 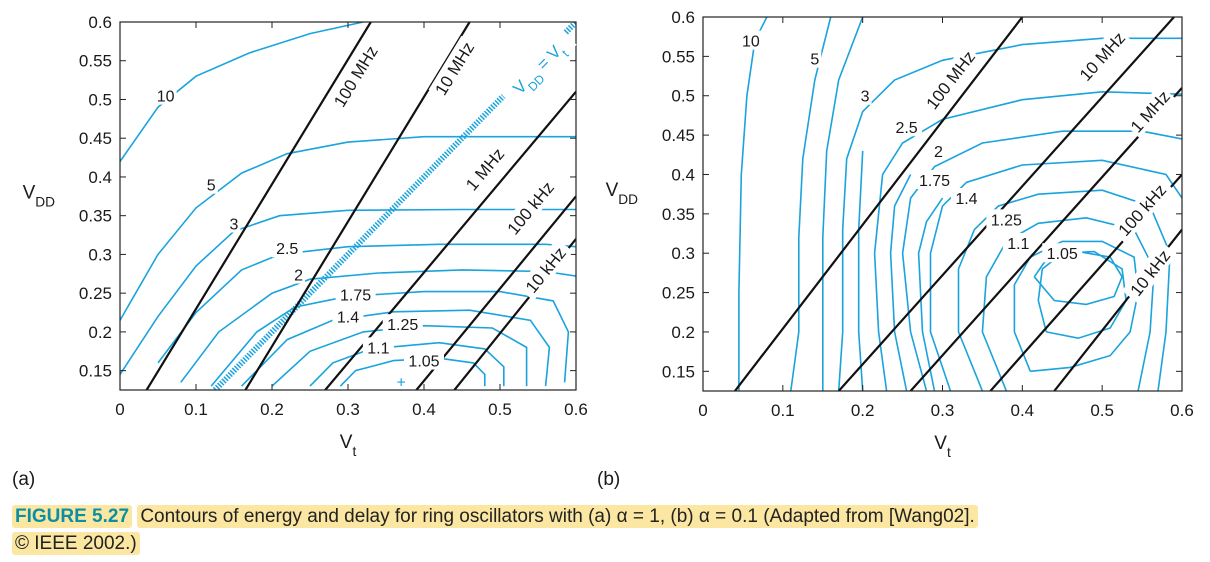 I want to click on marker: +, so click(x=401, y=382).